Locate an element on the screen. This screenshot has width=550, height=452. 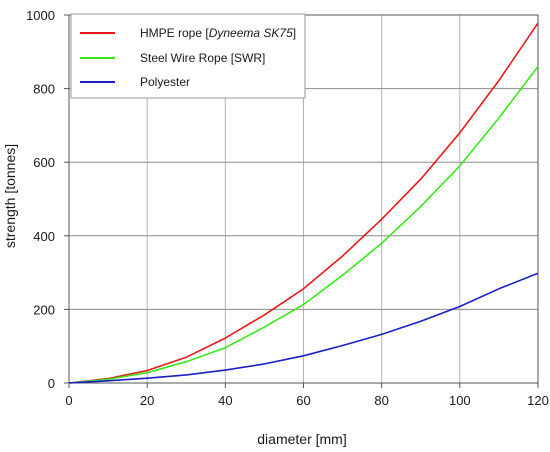
legend-label-hmpe: HMPE rope [Dyneema SK75] is located at coordinates (218, 33).